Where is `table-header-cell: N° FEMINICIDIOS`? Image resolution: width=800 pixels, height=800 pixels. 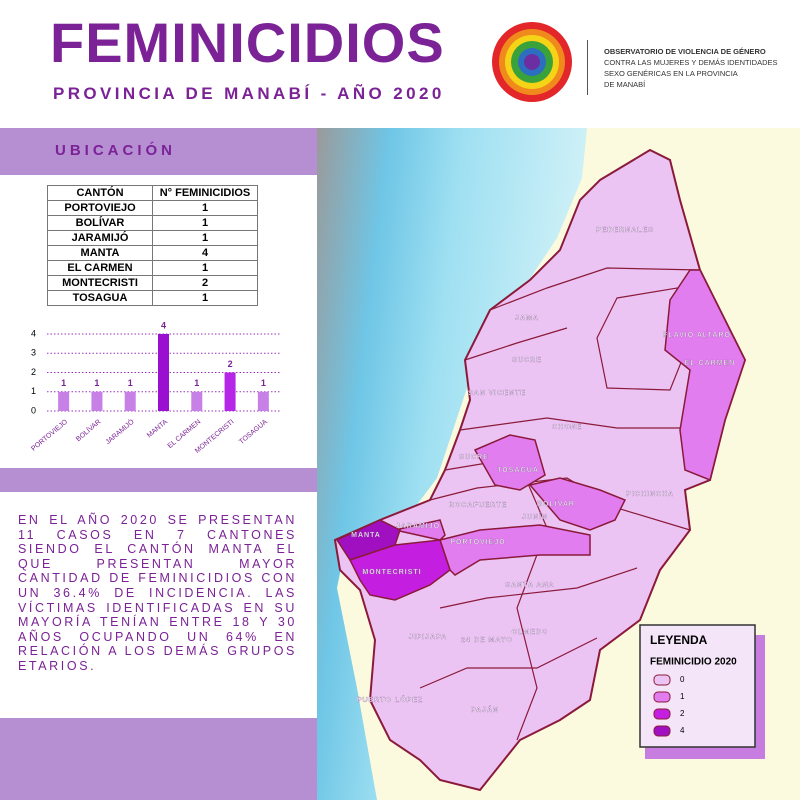 table-header-cell: N° FEMINICIDIOS is located at coordinates (205, 193).